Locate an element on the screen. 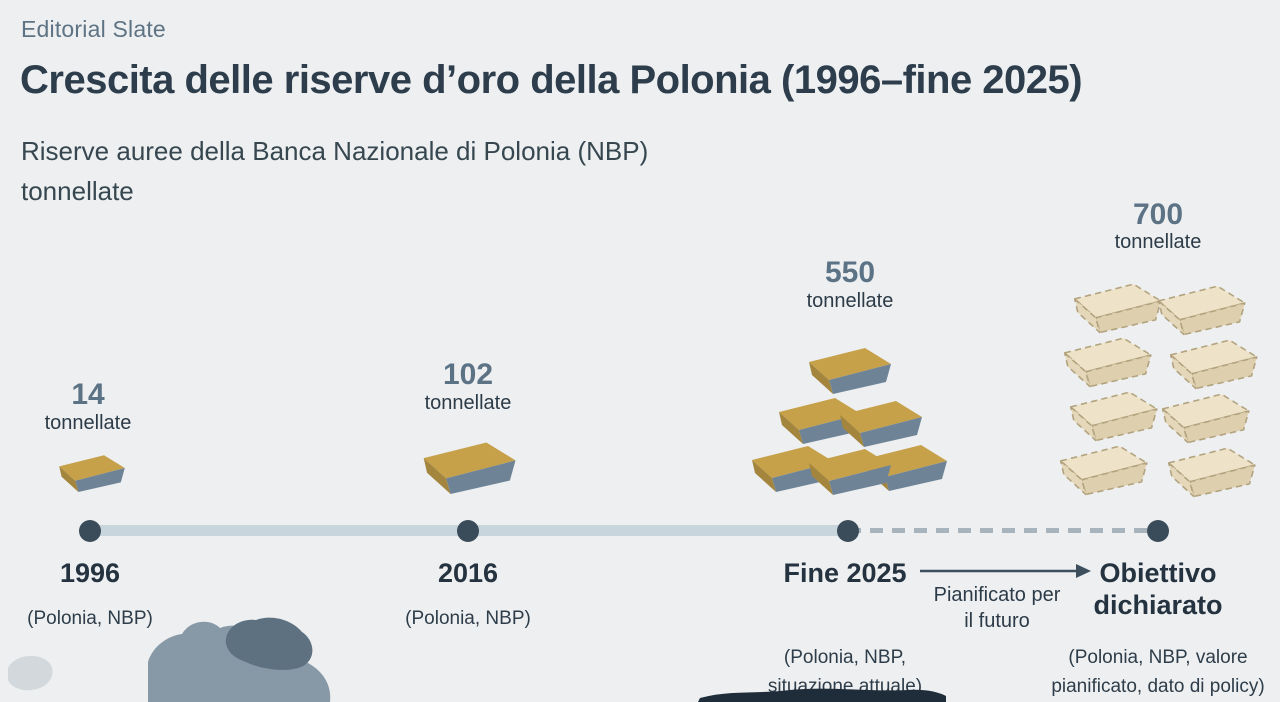  value-unit-fine-2025: tonnellate is located at coordinates (850, 301).